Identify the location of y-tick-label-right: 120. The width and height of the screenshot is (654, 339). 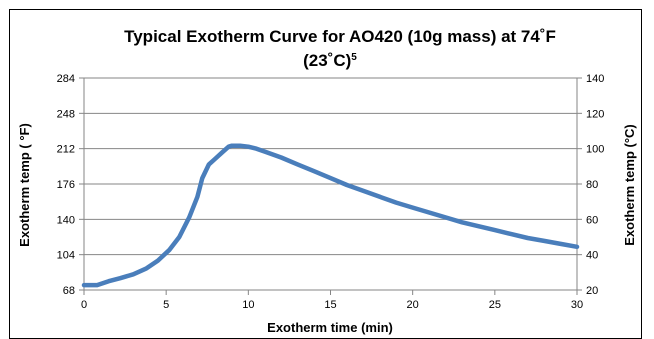
(595, 114).